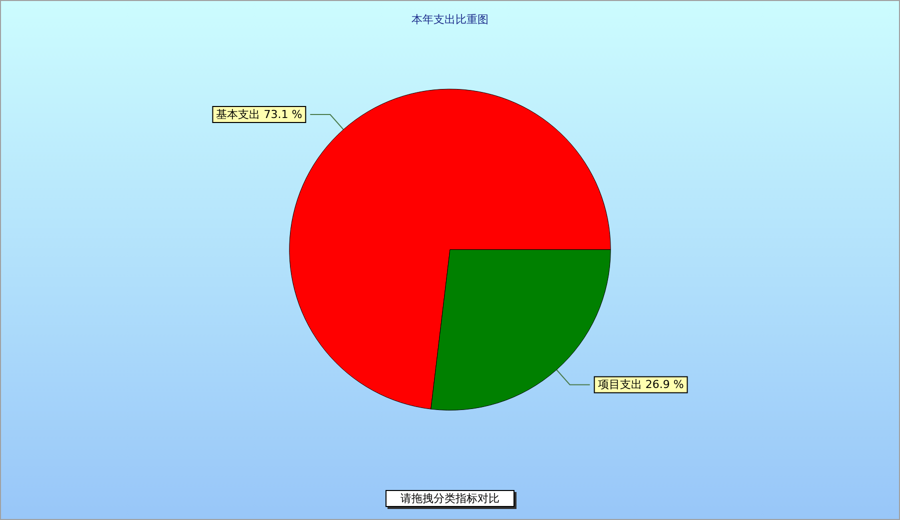  Describe the element at coordinates (450, 498) in the screenshot. I see `text: 请拖拽分类指标对比` at that location.